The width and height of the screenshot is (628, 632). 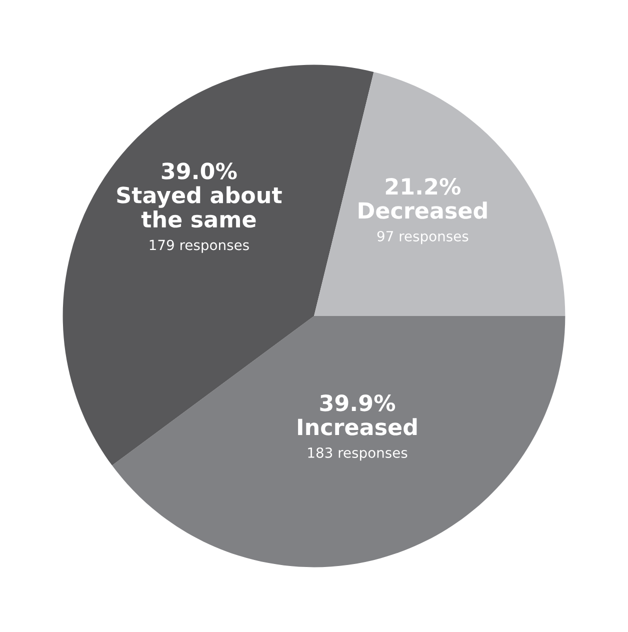 What do you see at coordinates (199, 207) in the screenshot?
I see `slice-label: Stayed about the same` at bounding box center [199, 207].